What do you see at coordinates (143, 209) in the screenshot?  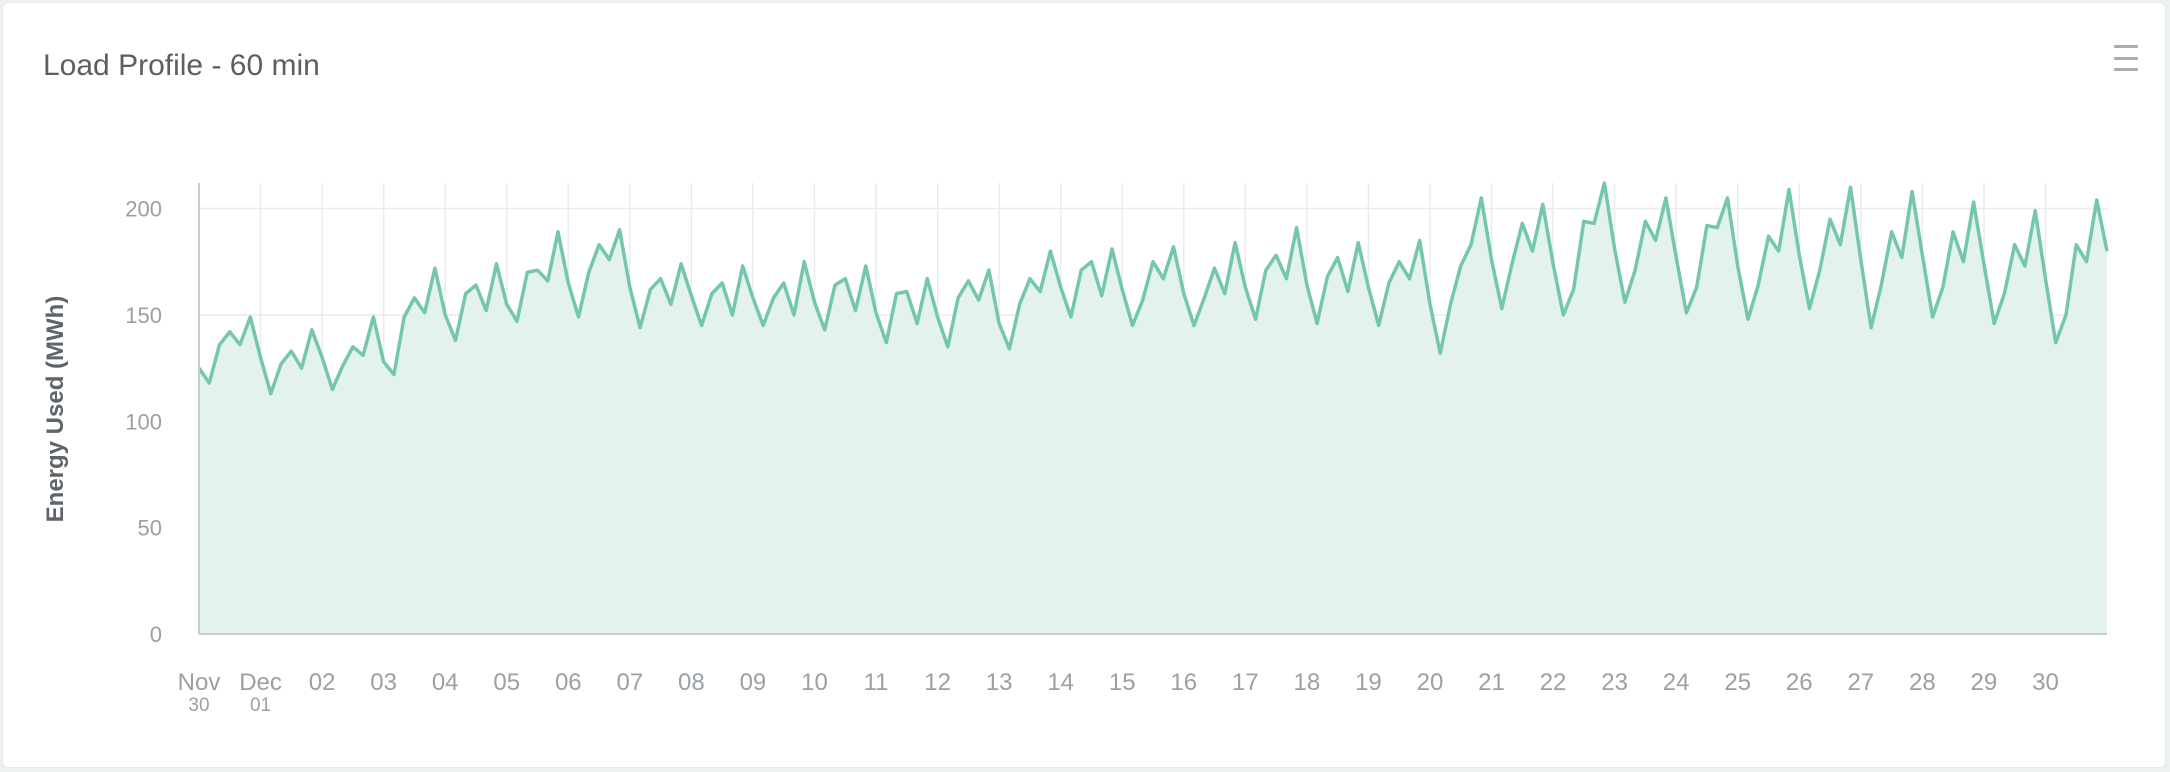 I see `y-tick-label: 200` at bounding box center [143, 209].